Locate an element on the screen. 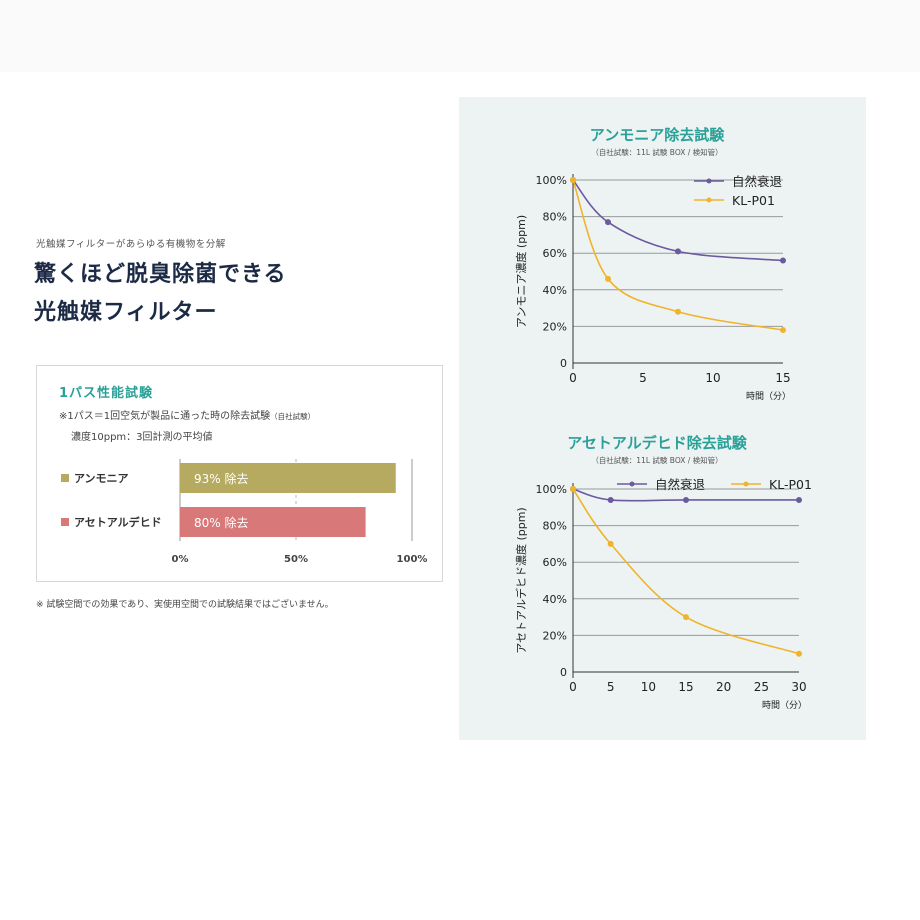 The height and width of the screenshot is (920, 920). chart2-x-tick-label-5: 5 is located at coordinates (611, 687).